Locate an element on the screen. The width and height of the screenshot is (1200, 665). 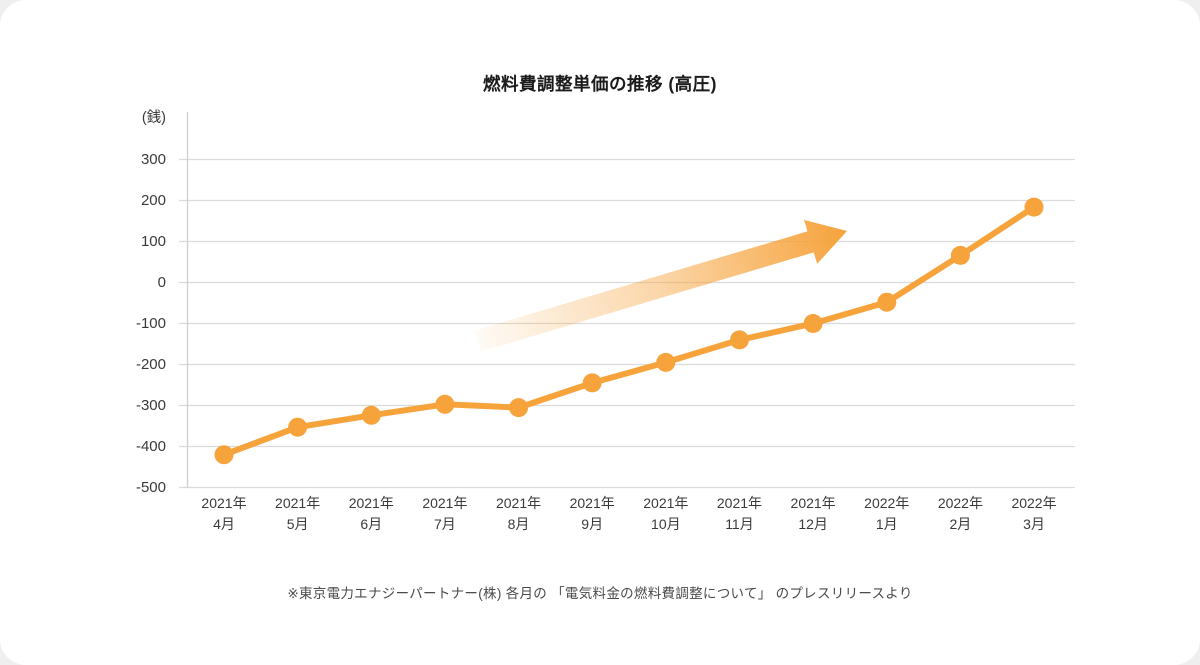
x-tick-month: 9月 is located at coordinates (592, 524).